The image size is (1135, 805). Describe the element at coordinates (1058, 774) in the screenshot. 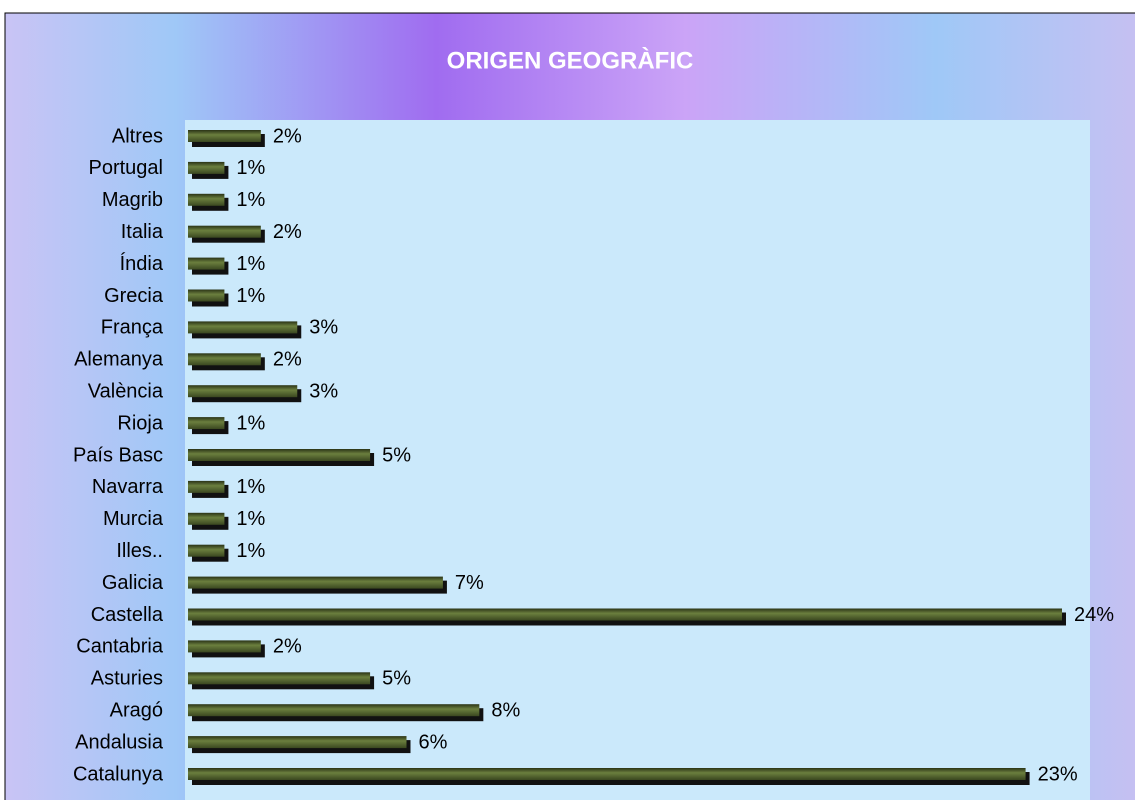

I see `value-label: 23%` at that location.